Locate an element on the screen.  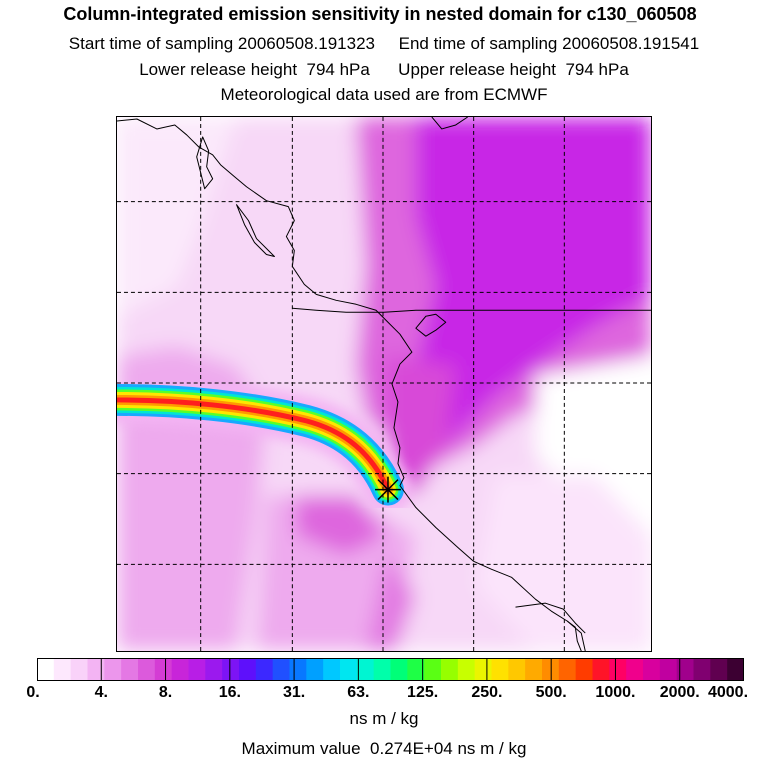
colorbar-tick-label: 125. is located at coordinates (423, 692).